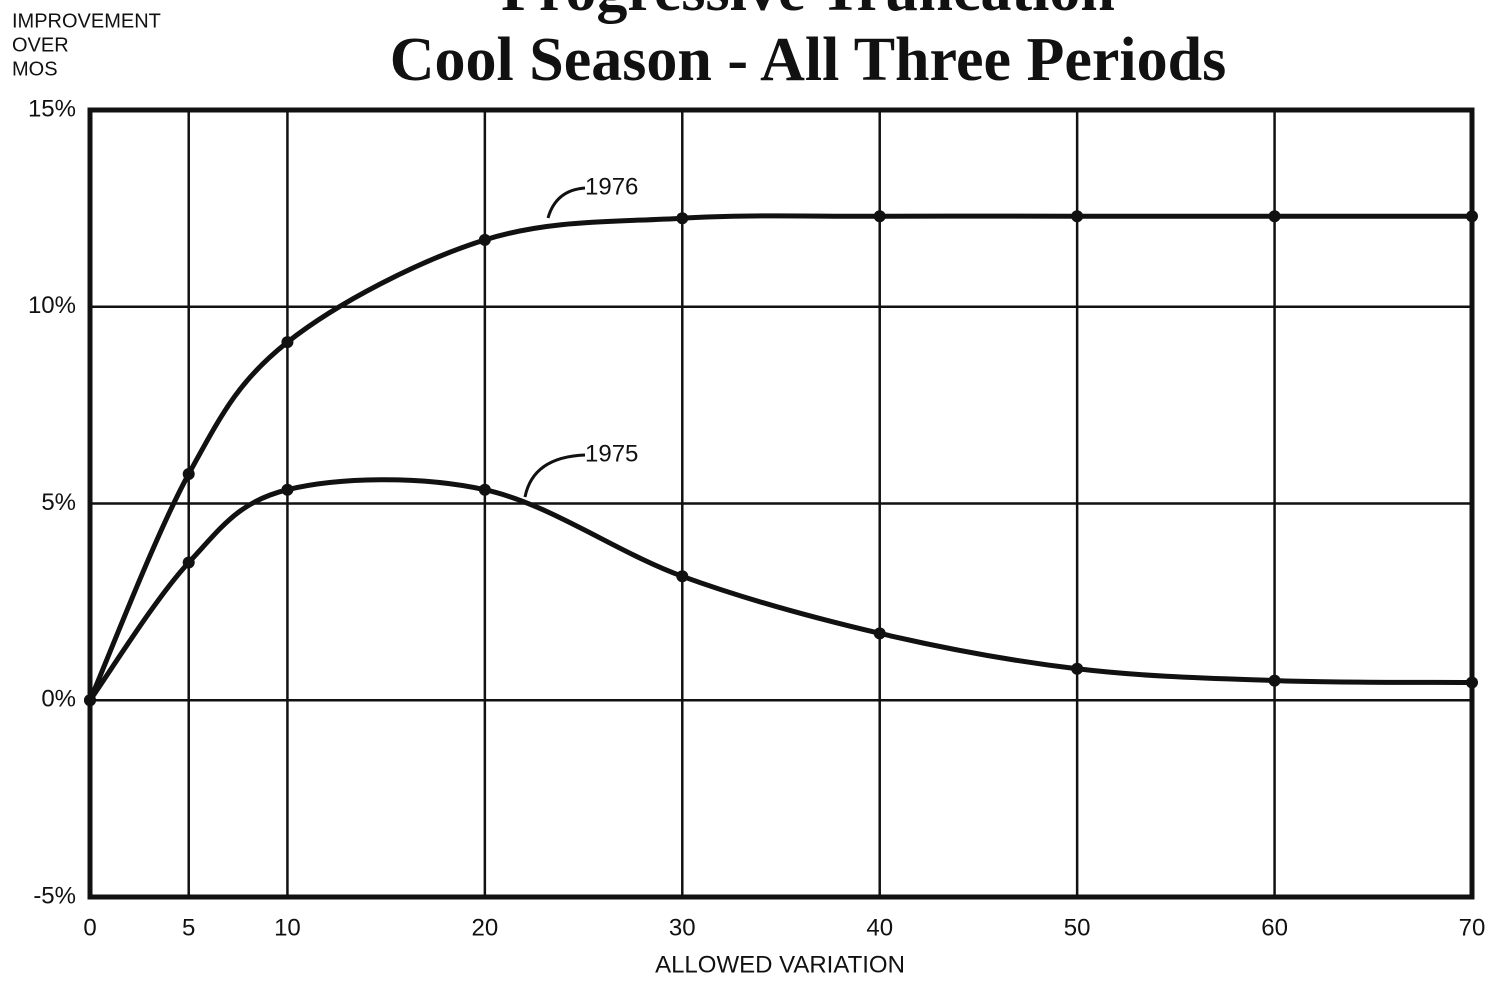  I want to click on y-axis-label: MOS, so click(35, 69).